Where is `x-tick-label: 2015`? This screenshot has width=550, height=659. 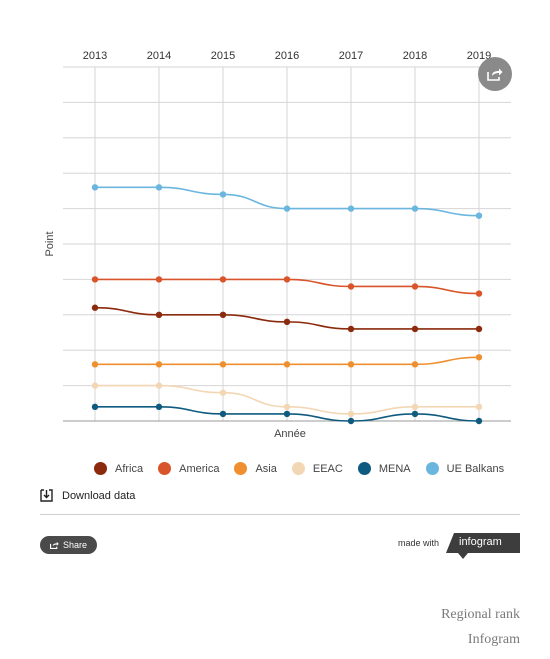 x-tick-label: 2015 is located at coordinates (223, 56).